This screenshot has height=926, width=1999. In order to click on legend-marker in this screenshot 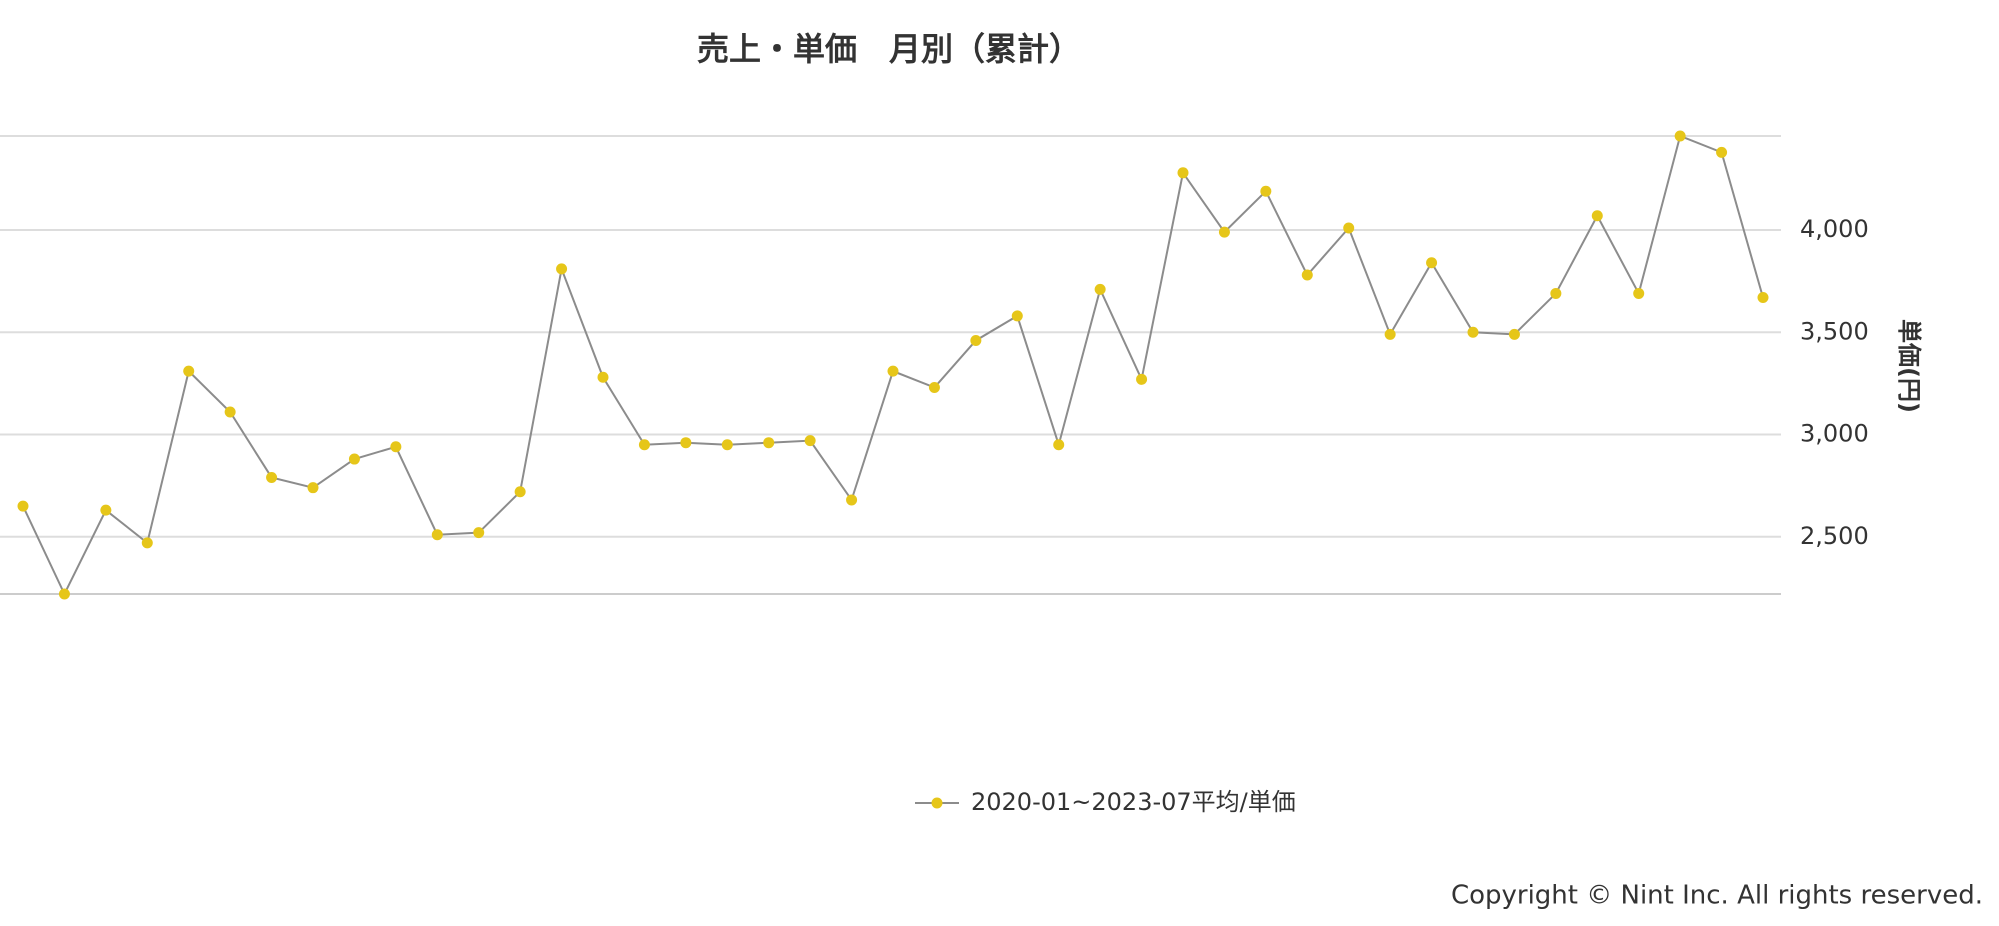, I will do `click(937, 803)`.